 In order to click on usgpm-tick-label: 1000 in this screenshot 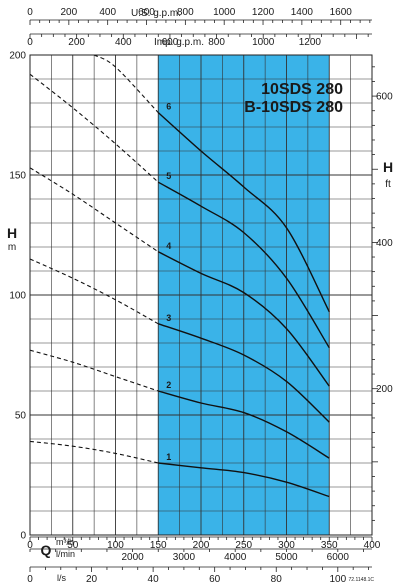, I will do `click(224, 12)`.